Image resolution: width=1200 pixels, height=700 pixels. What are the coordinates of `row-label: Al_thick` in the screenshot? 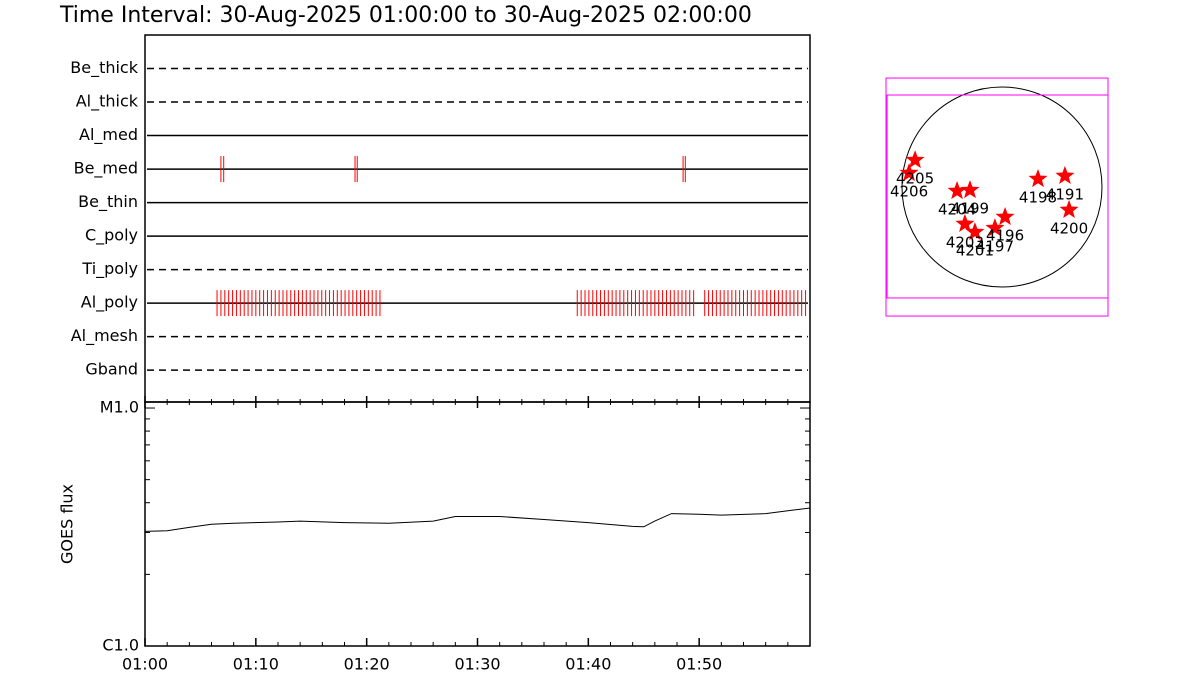 It's located at (107, 102).